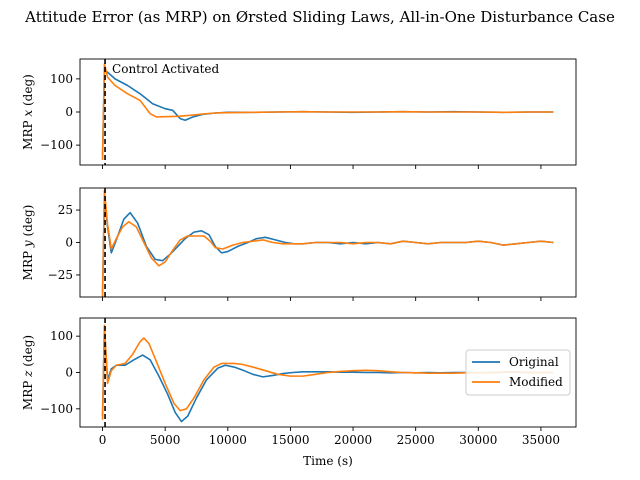 Image resolution: width=640 pixels, height=480 pixels. What do you see at coordinates (353, 440) in the screenshot?
I see `x-tick-label: 20000` at bounding box center [353, 440].